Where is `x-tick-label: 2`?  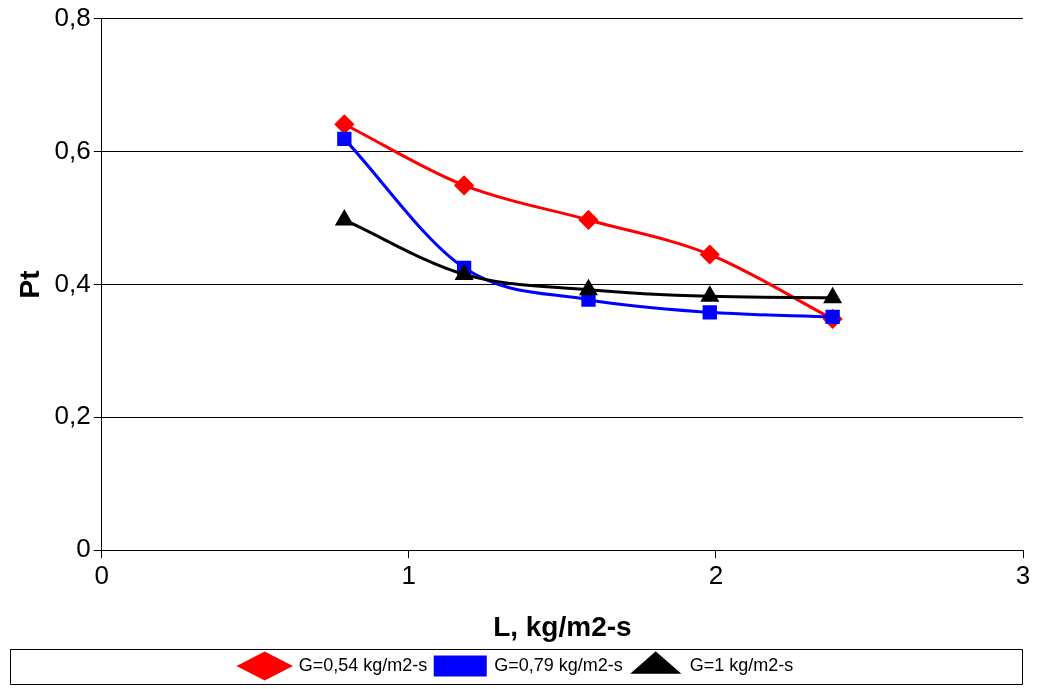
x-tick-label: 2 is located at coordinates (716, 574).